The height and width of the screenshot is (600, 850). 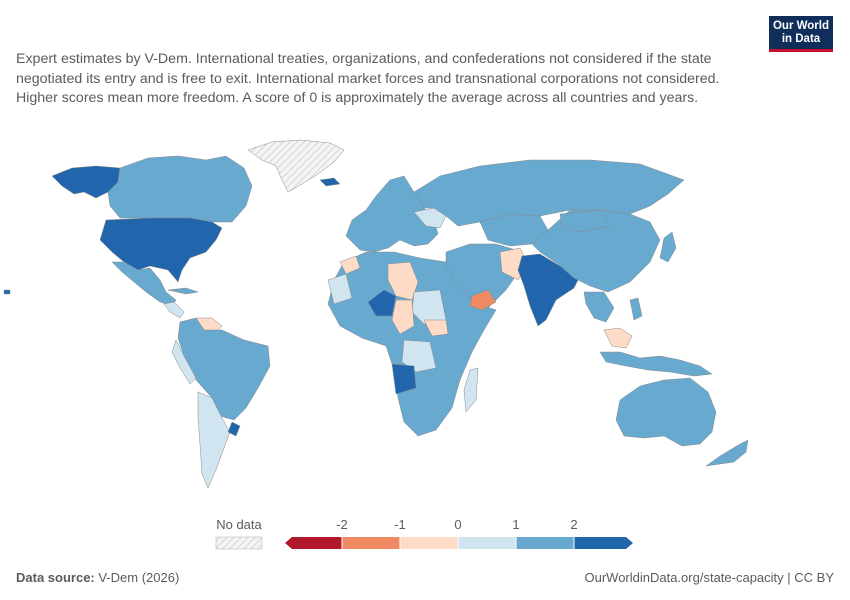 What do you see at coordinates (404, 379) in the screenshot?
I see `country-angola` at bounding box center [404, 379].